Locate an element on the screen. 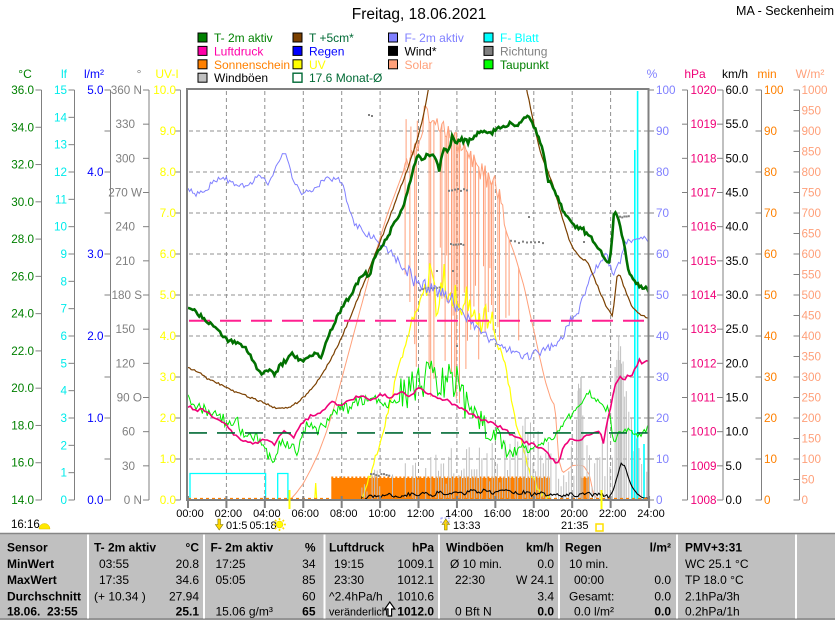  svg-text: 210 is located at coordinates (125, 261).